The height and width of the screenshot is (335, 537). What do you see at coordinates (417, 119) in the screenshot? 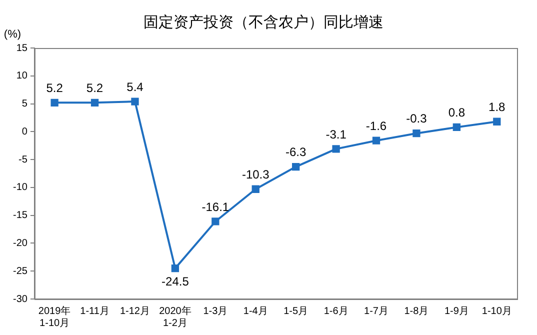
I see `data-label: -0.3` at bounding box center [417, 119].